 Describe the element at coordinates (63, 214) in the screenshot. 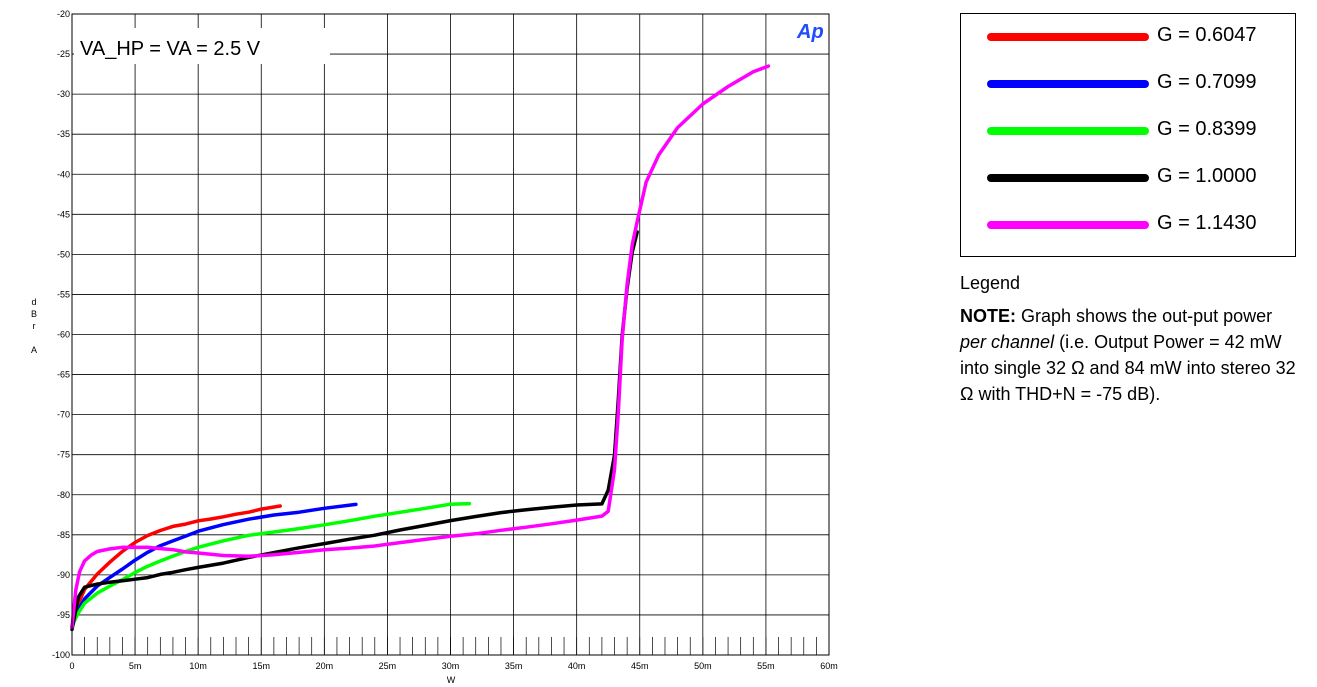

I see `y-tick-label: -45` at that location.